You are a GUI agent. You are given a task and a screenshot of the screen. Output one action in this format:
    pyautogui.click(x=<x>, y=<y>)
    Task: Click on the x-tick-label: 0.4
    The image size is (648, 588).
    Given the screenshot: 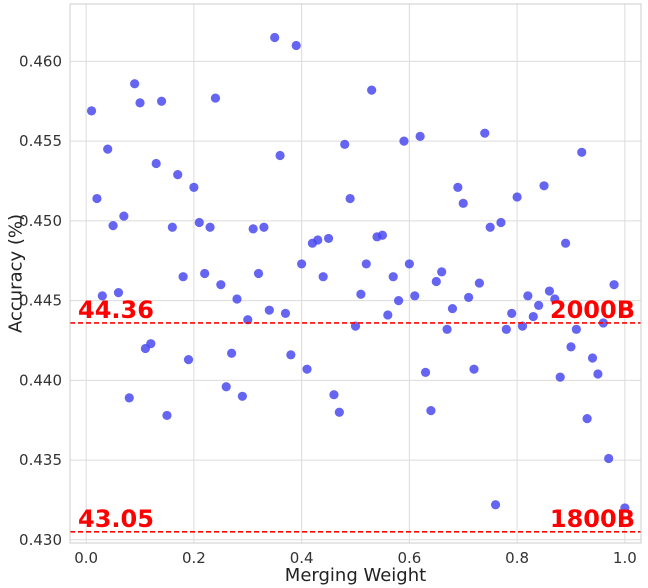 What is the action you would take?
    pyautogui.click(x=302, y=558)
    